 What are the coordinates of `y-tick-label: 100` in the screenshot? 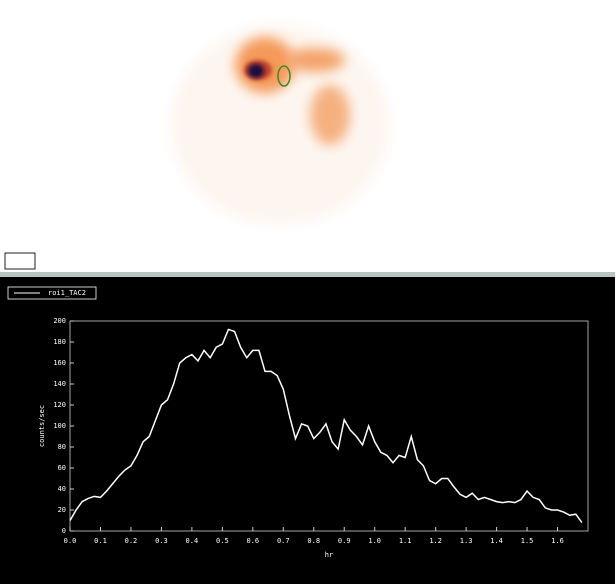 It's located at (59, 426).